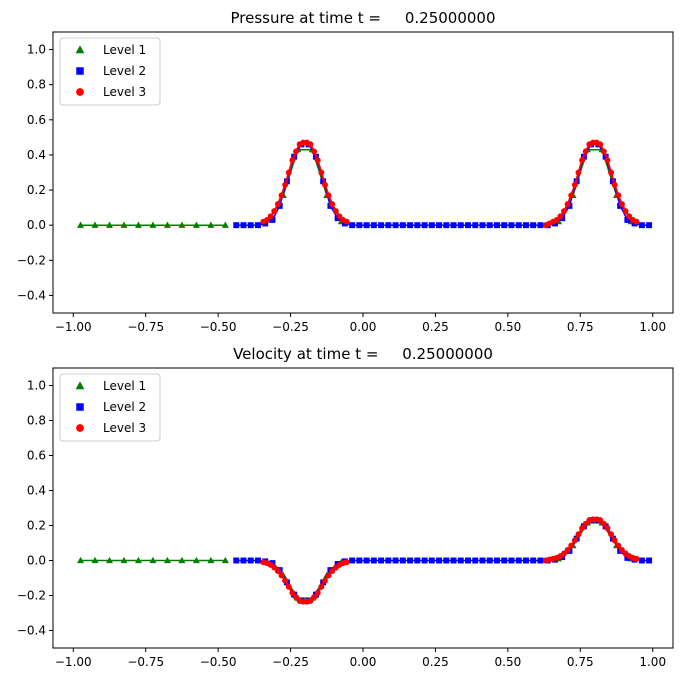  What do you see at coordinates (124, 92) in the screenshot?
I see `pressure-legend-item-level-3-label: Level 3` at bounding box center [124, 92].